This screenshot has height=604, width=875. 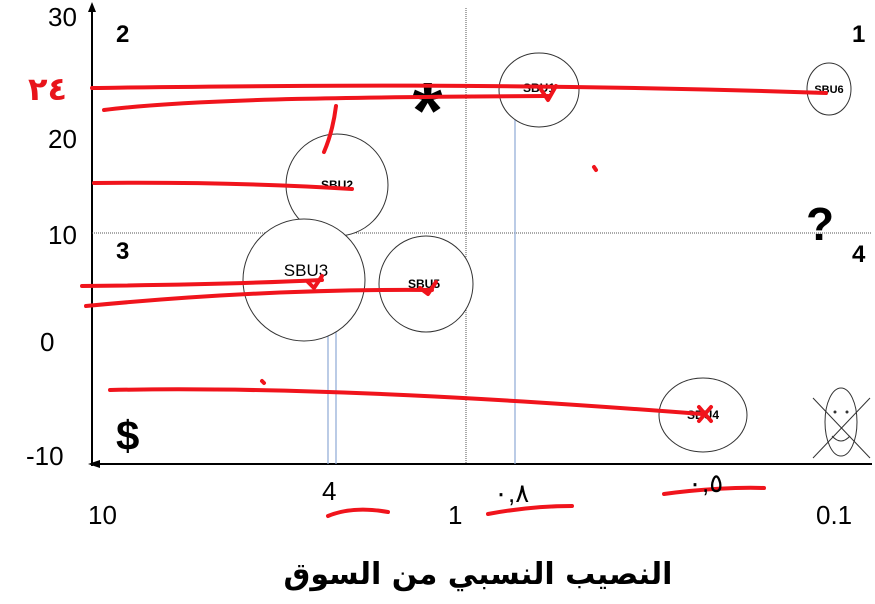 What do you see at coordinates (92, 7) in the screenshot?
I see `y-axis-arrow` at bounding box center [92, 7].